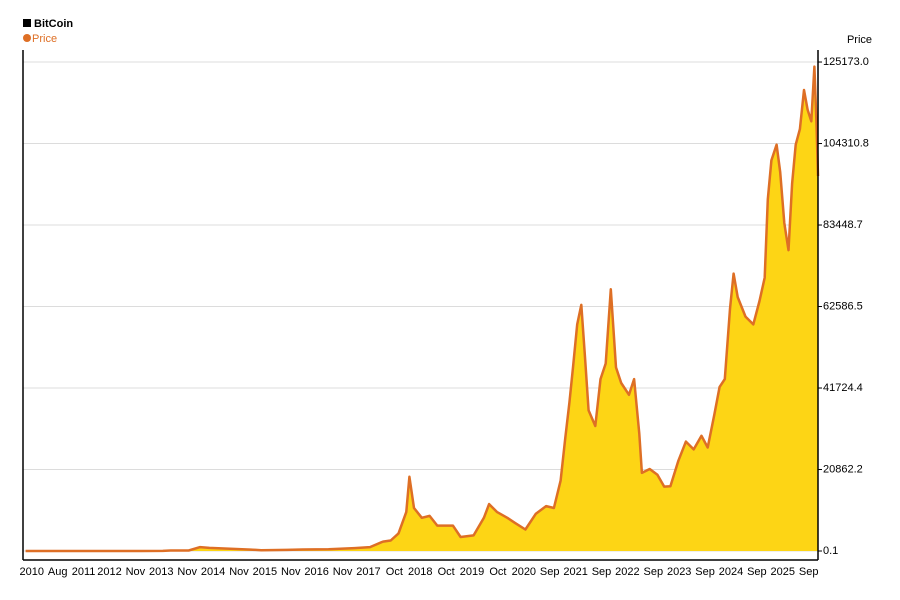 This screenshot has height=600, width=900. Describe the element at coordinates (161, 572) in the screenshot. I see `x-tick-label: 2013` at that location.